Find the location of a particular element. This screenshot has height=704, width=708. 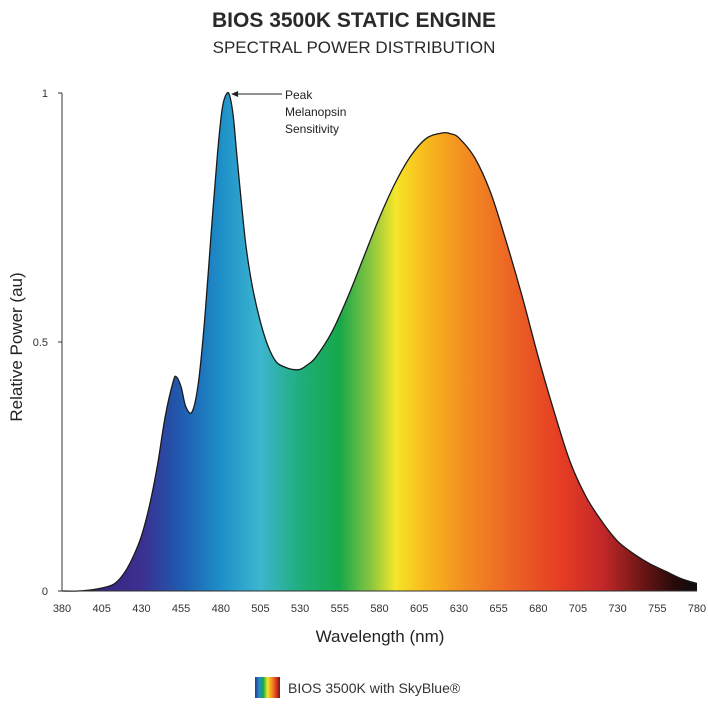

x-tick-label: 780 is located at coordinates (697, 609).